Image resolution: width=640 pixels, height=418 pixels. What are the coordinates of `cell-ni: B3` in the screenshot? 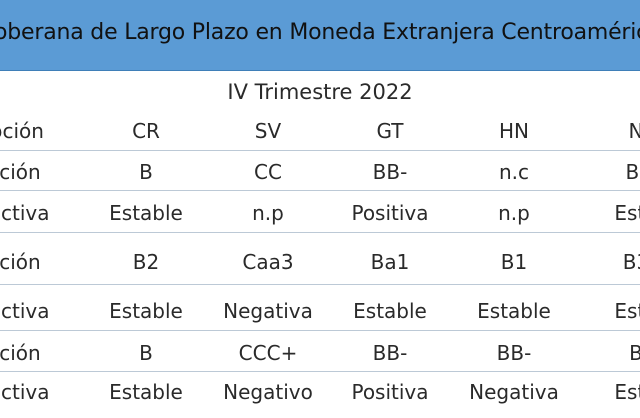 It's located at (631, 262).